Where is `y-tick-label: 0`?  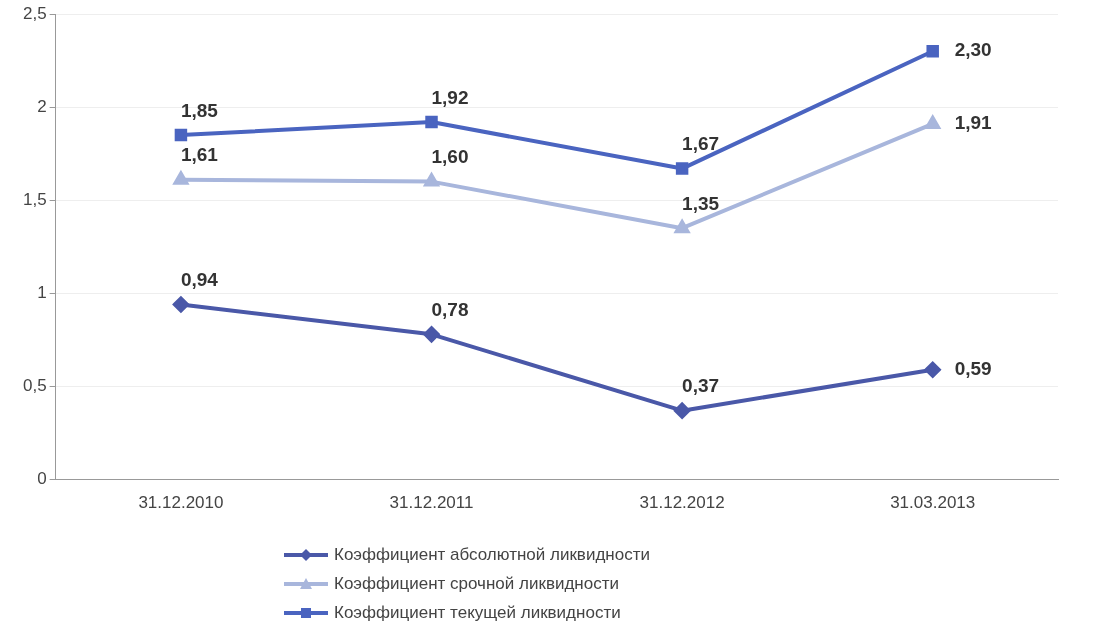
y-tick-label: 0 is located at coordinates (42, 479).